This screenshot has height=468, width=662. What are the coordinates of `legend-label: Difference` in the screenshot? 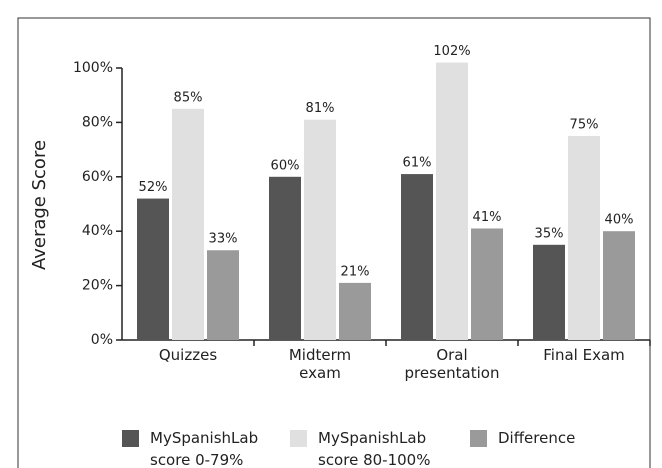 It's located at (537, 438).